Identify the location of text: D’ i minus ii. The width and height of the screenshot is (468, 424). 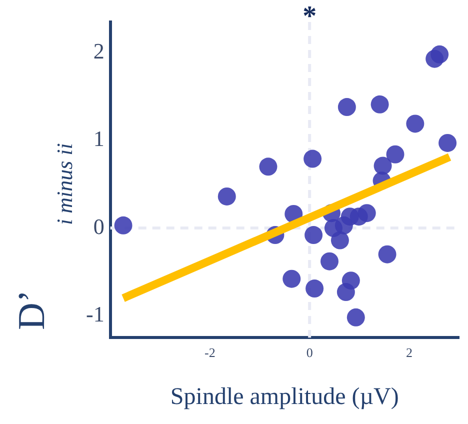
(44, 236).